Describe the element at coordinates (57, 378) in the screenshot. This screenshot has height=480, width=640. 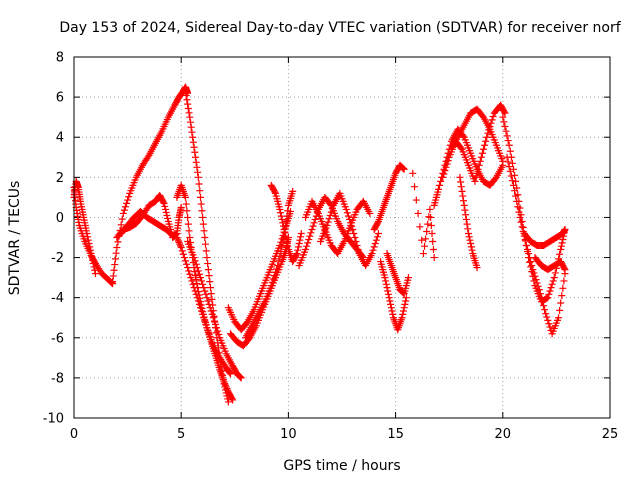
I see `y-tick-label: -8` at that location.